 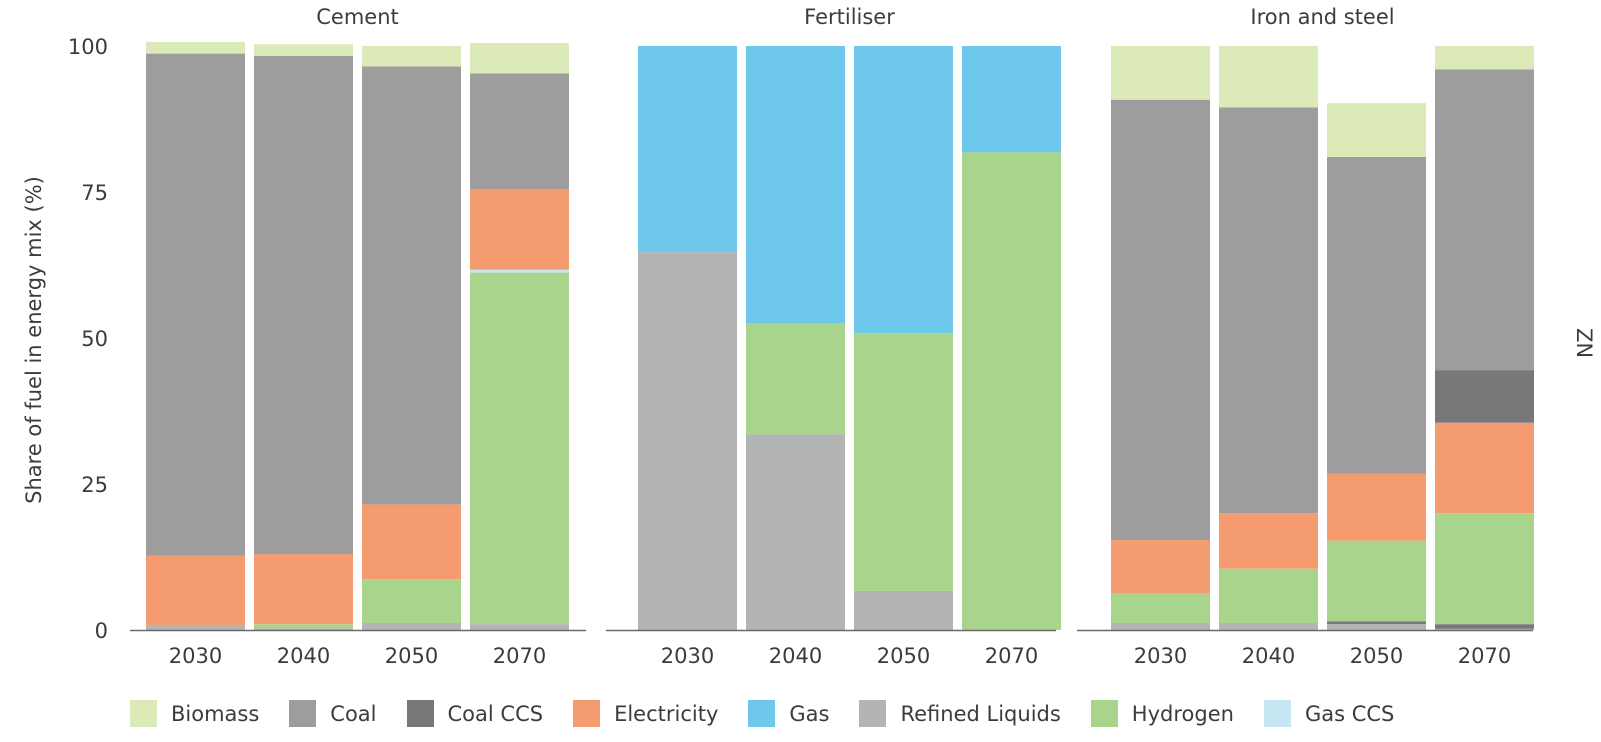 I want to click on legend-label: Gas, so click(x=809, y=713).